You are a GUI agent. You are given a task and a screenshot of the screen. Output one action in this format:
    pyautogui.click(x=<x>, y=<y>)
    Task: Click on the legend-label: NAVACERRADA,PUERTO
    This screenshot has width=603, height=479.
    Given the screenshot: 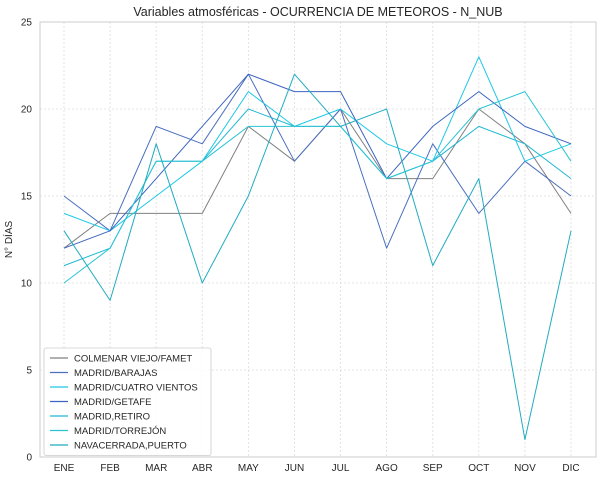 What is the action you would take?
    pyautogui.click(x=130, y=446)
    